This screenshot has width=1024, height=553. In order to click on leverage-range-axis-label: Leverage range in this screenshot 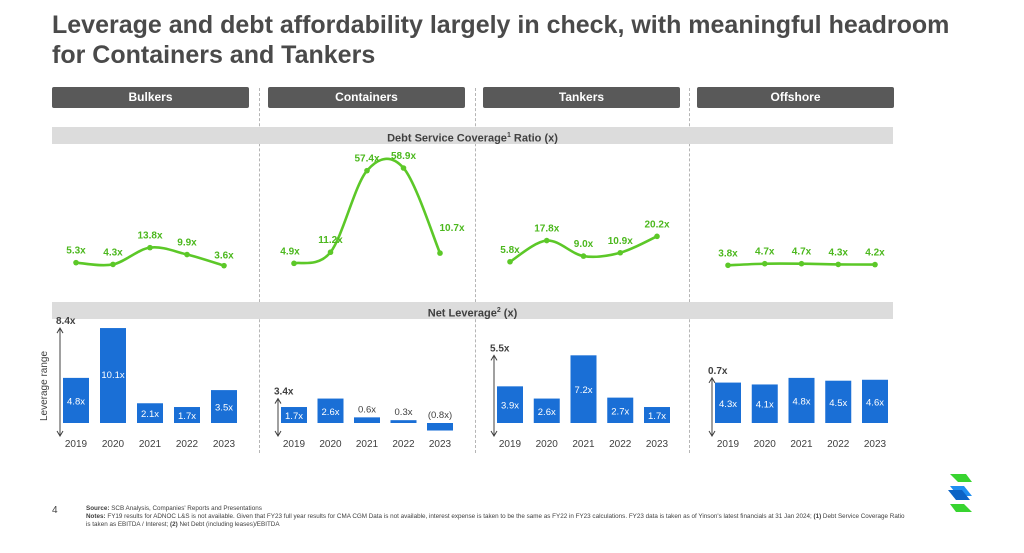, I will do `click(44, 386)`.